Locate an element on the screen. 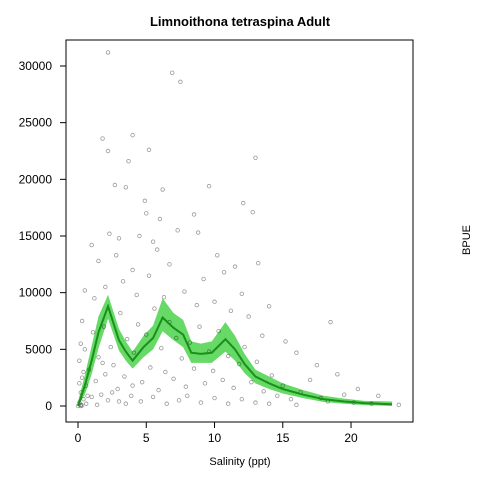 The width and height of the screenshot is (480, 485). y-axis-label: BPUE is located at coordinates (467, 240).